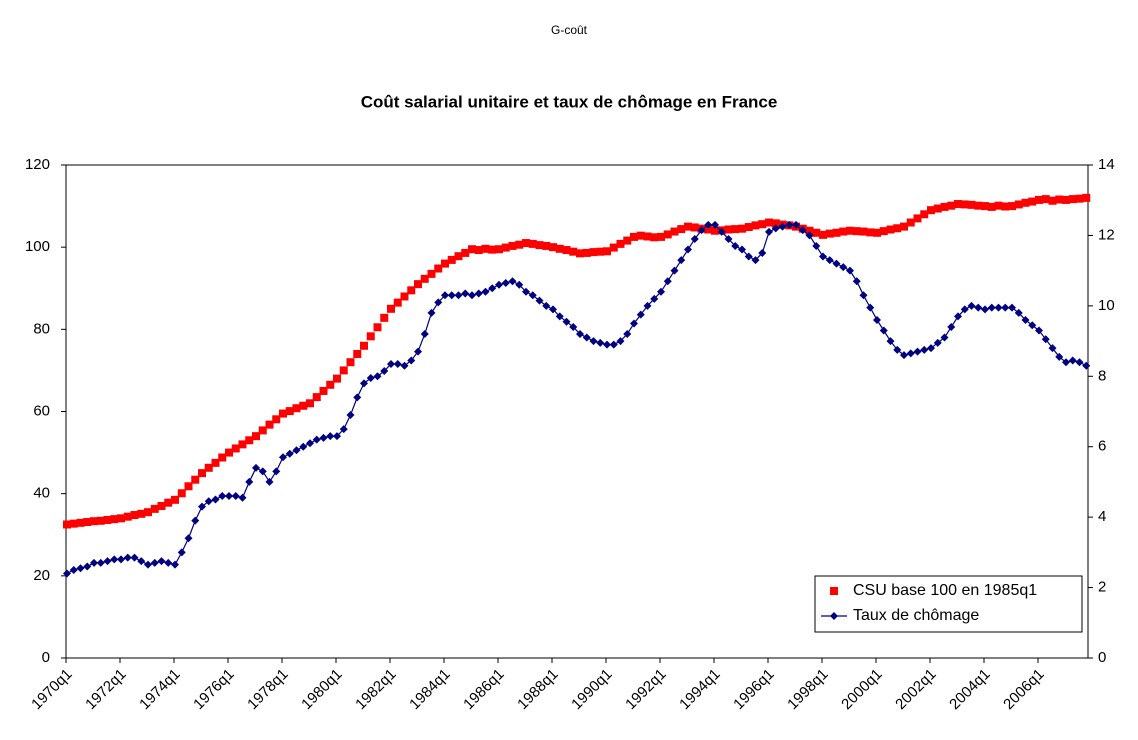  What do you see at coordinates (569, 30) in the screenshot?
I see `page-header: G-coût` at bounding box center [569, 30].